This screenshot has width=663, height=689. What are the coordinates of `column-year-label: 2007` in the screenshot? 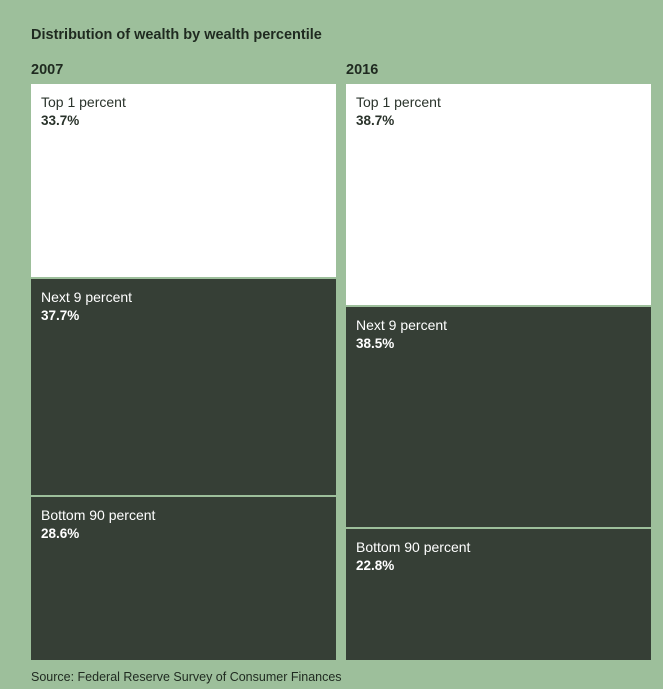 It's located at (47, 70).